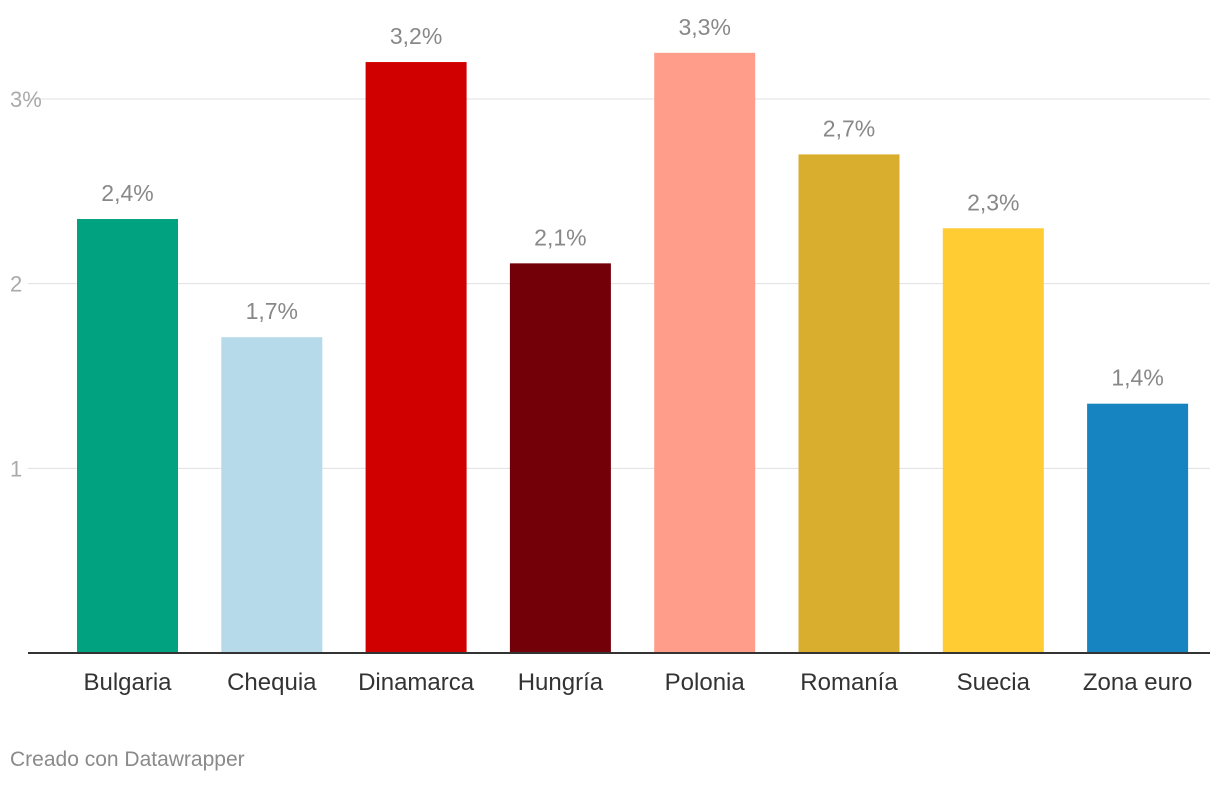 The height and width of the screenshot is (786, 1220). Describe the element at coordinates (993, 202) in the screenshot. I see `data-label: 2,3%` at that location.